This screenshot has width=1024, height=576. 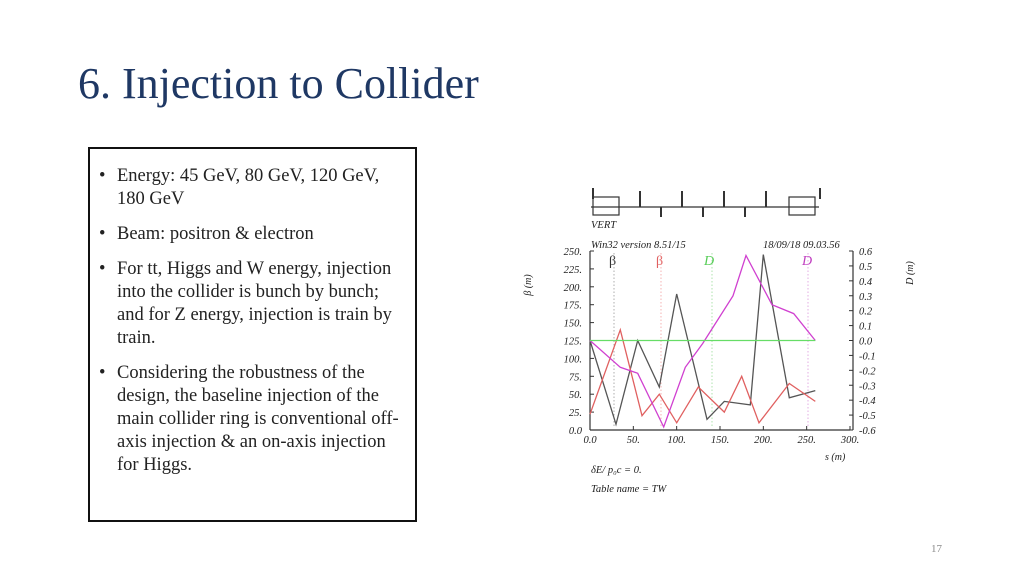 I want to click on y-tick-label: 0.0, so click(x=576, y=431).